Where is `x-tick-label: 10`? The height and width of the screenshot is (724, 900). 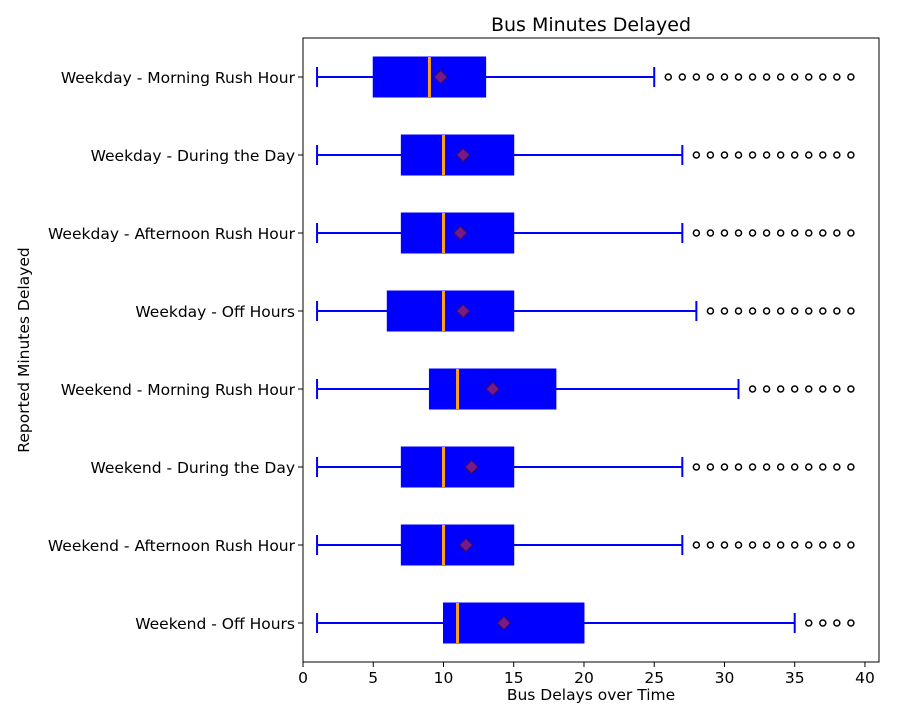
x-tick-label: 10 is located at coordinates (444, 678).